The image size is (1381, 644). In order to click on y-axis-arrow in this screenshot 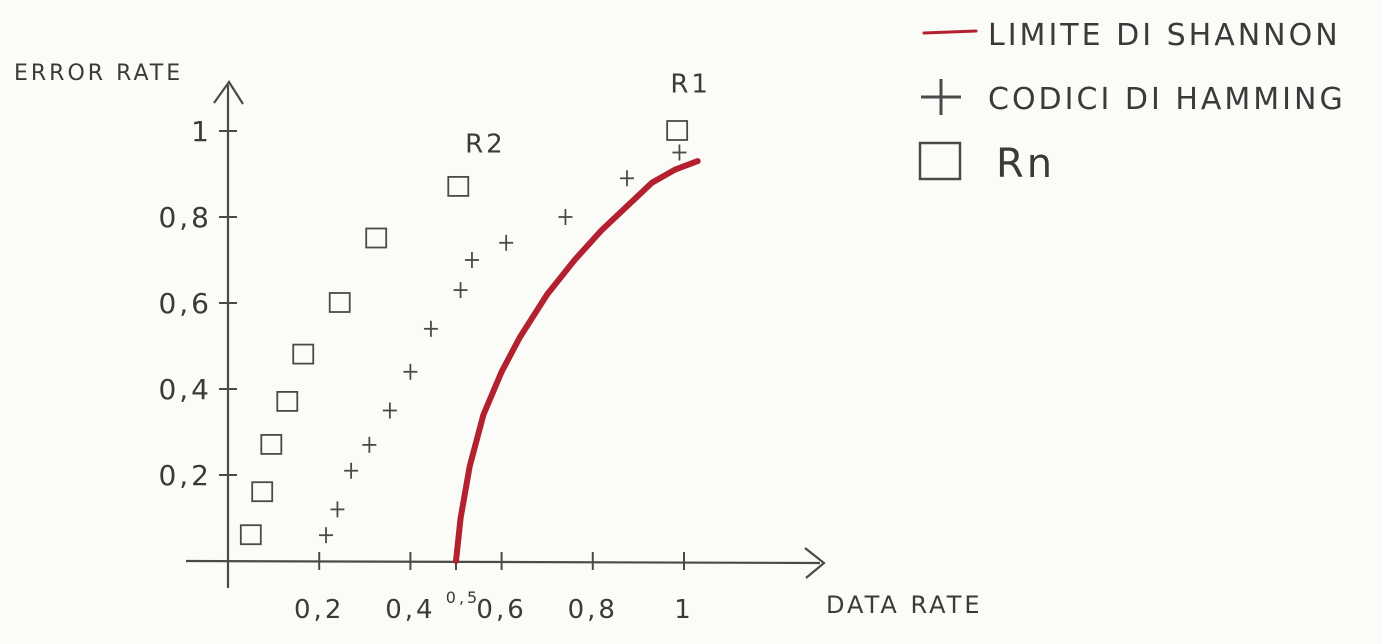, I will do `click(228, 92)`.